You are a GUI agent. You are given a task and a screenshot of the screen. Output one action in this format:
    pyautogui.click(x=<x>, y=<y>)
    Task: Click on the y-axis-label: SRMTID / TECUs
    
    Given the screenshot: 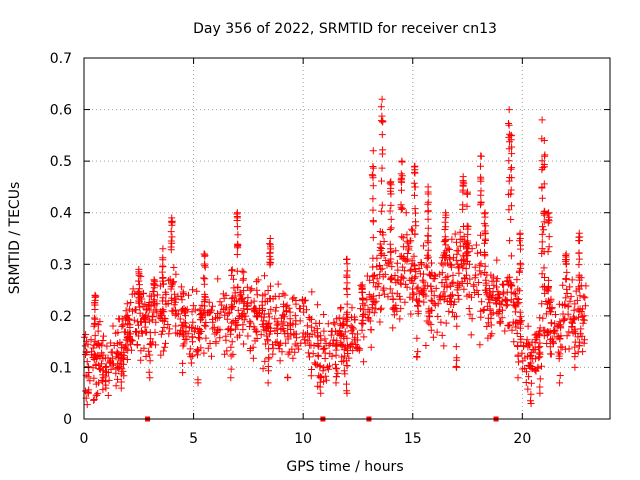 What is the action you would take?
    pyautogui.click(x=15, y=238)
    